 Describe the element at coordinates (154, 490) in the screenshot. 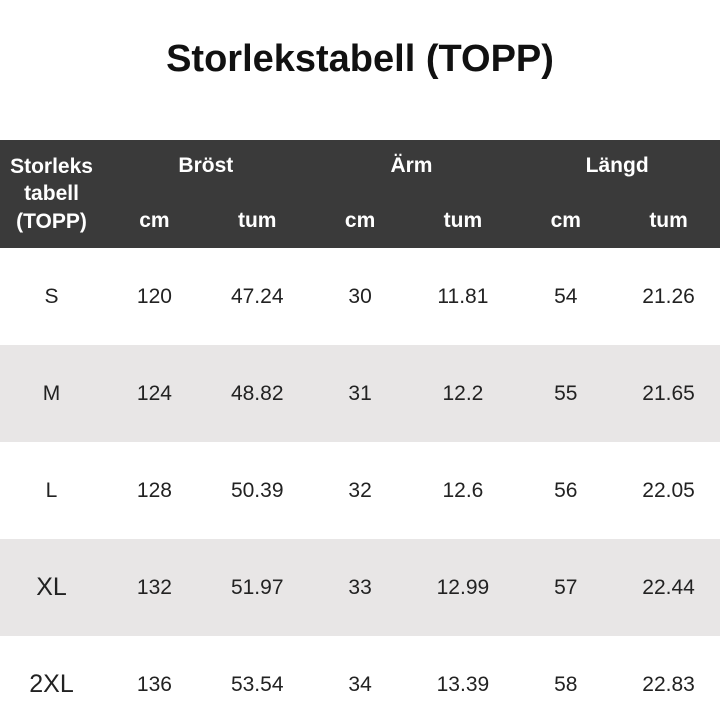

I see `value-cell: 128` at that location.